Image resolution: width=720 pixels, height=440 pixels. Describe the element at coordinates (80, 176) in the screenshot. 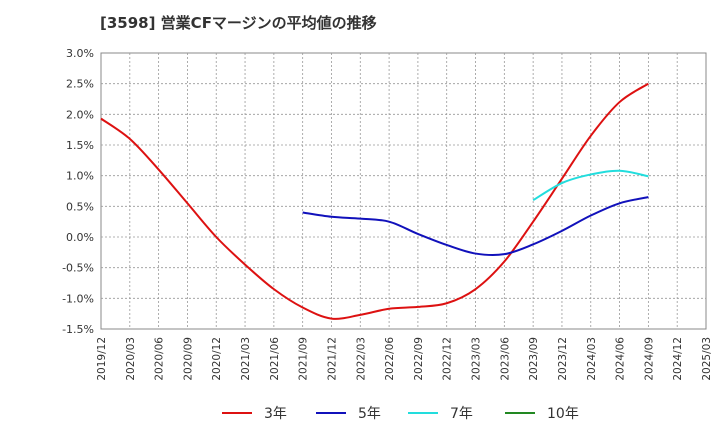

I see `y-tick-label: 1.0%` at that location.